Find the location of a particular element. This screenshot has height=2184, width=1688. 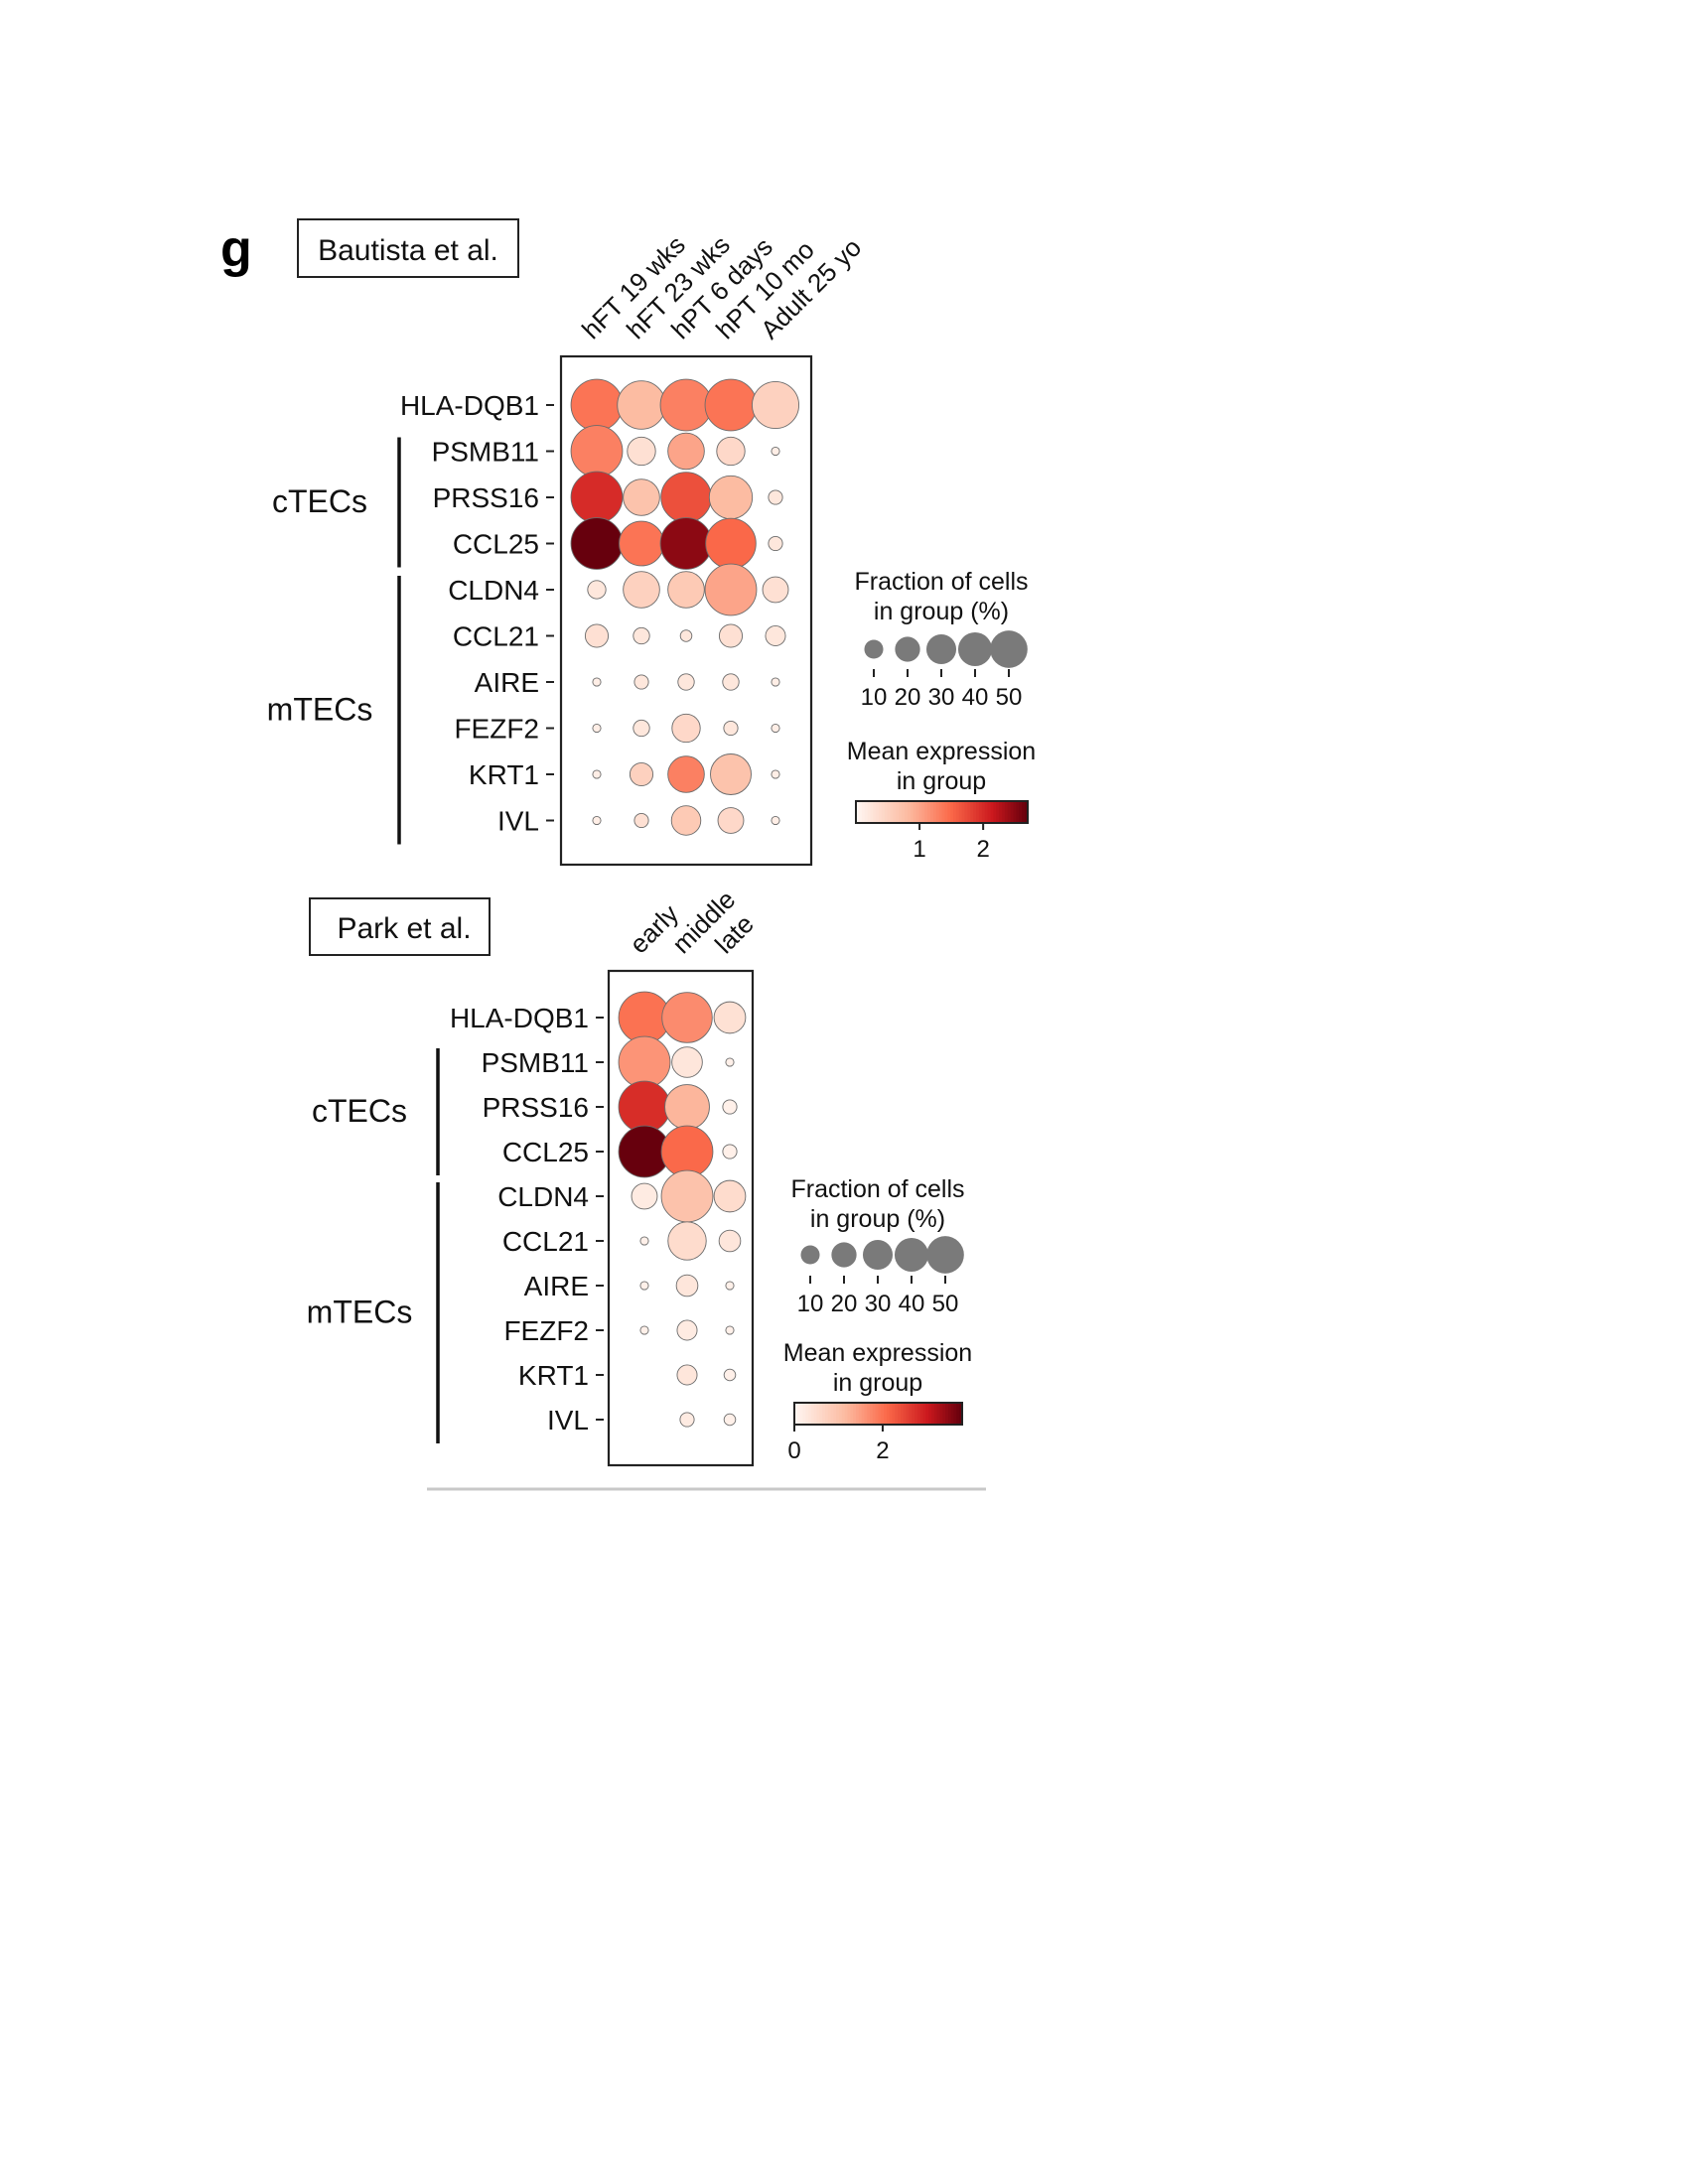

size-legend-label: 40 is located at coordinates (912, 1304).